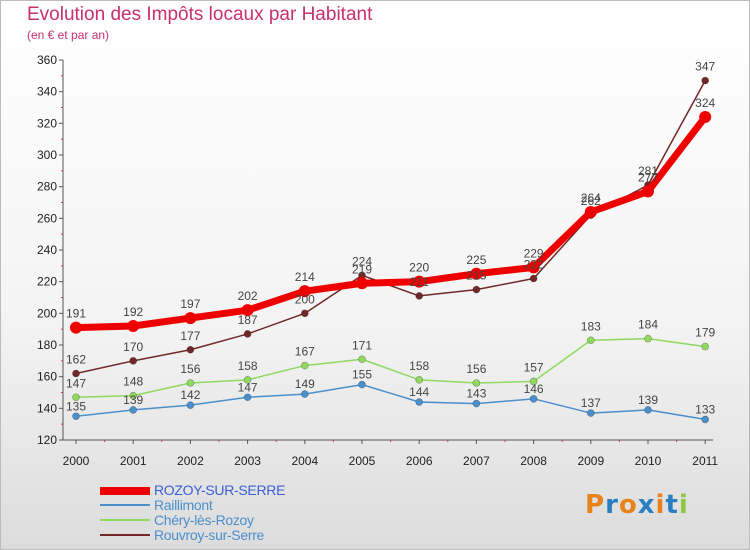  What do you see at coordinates (47, 313) in the screenshot?
I see `y-tick-label-200: 200` at bounding box center [47, 313].